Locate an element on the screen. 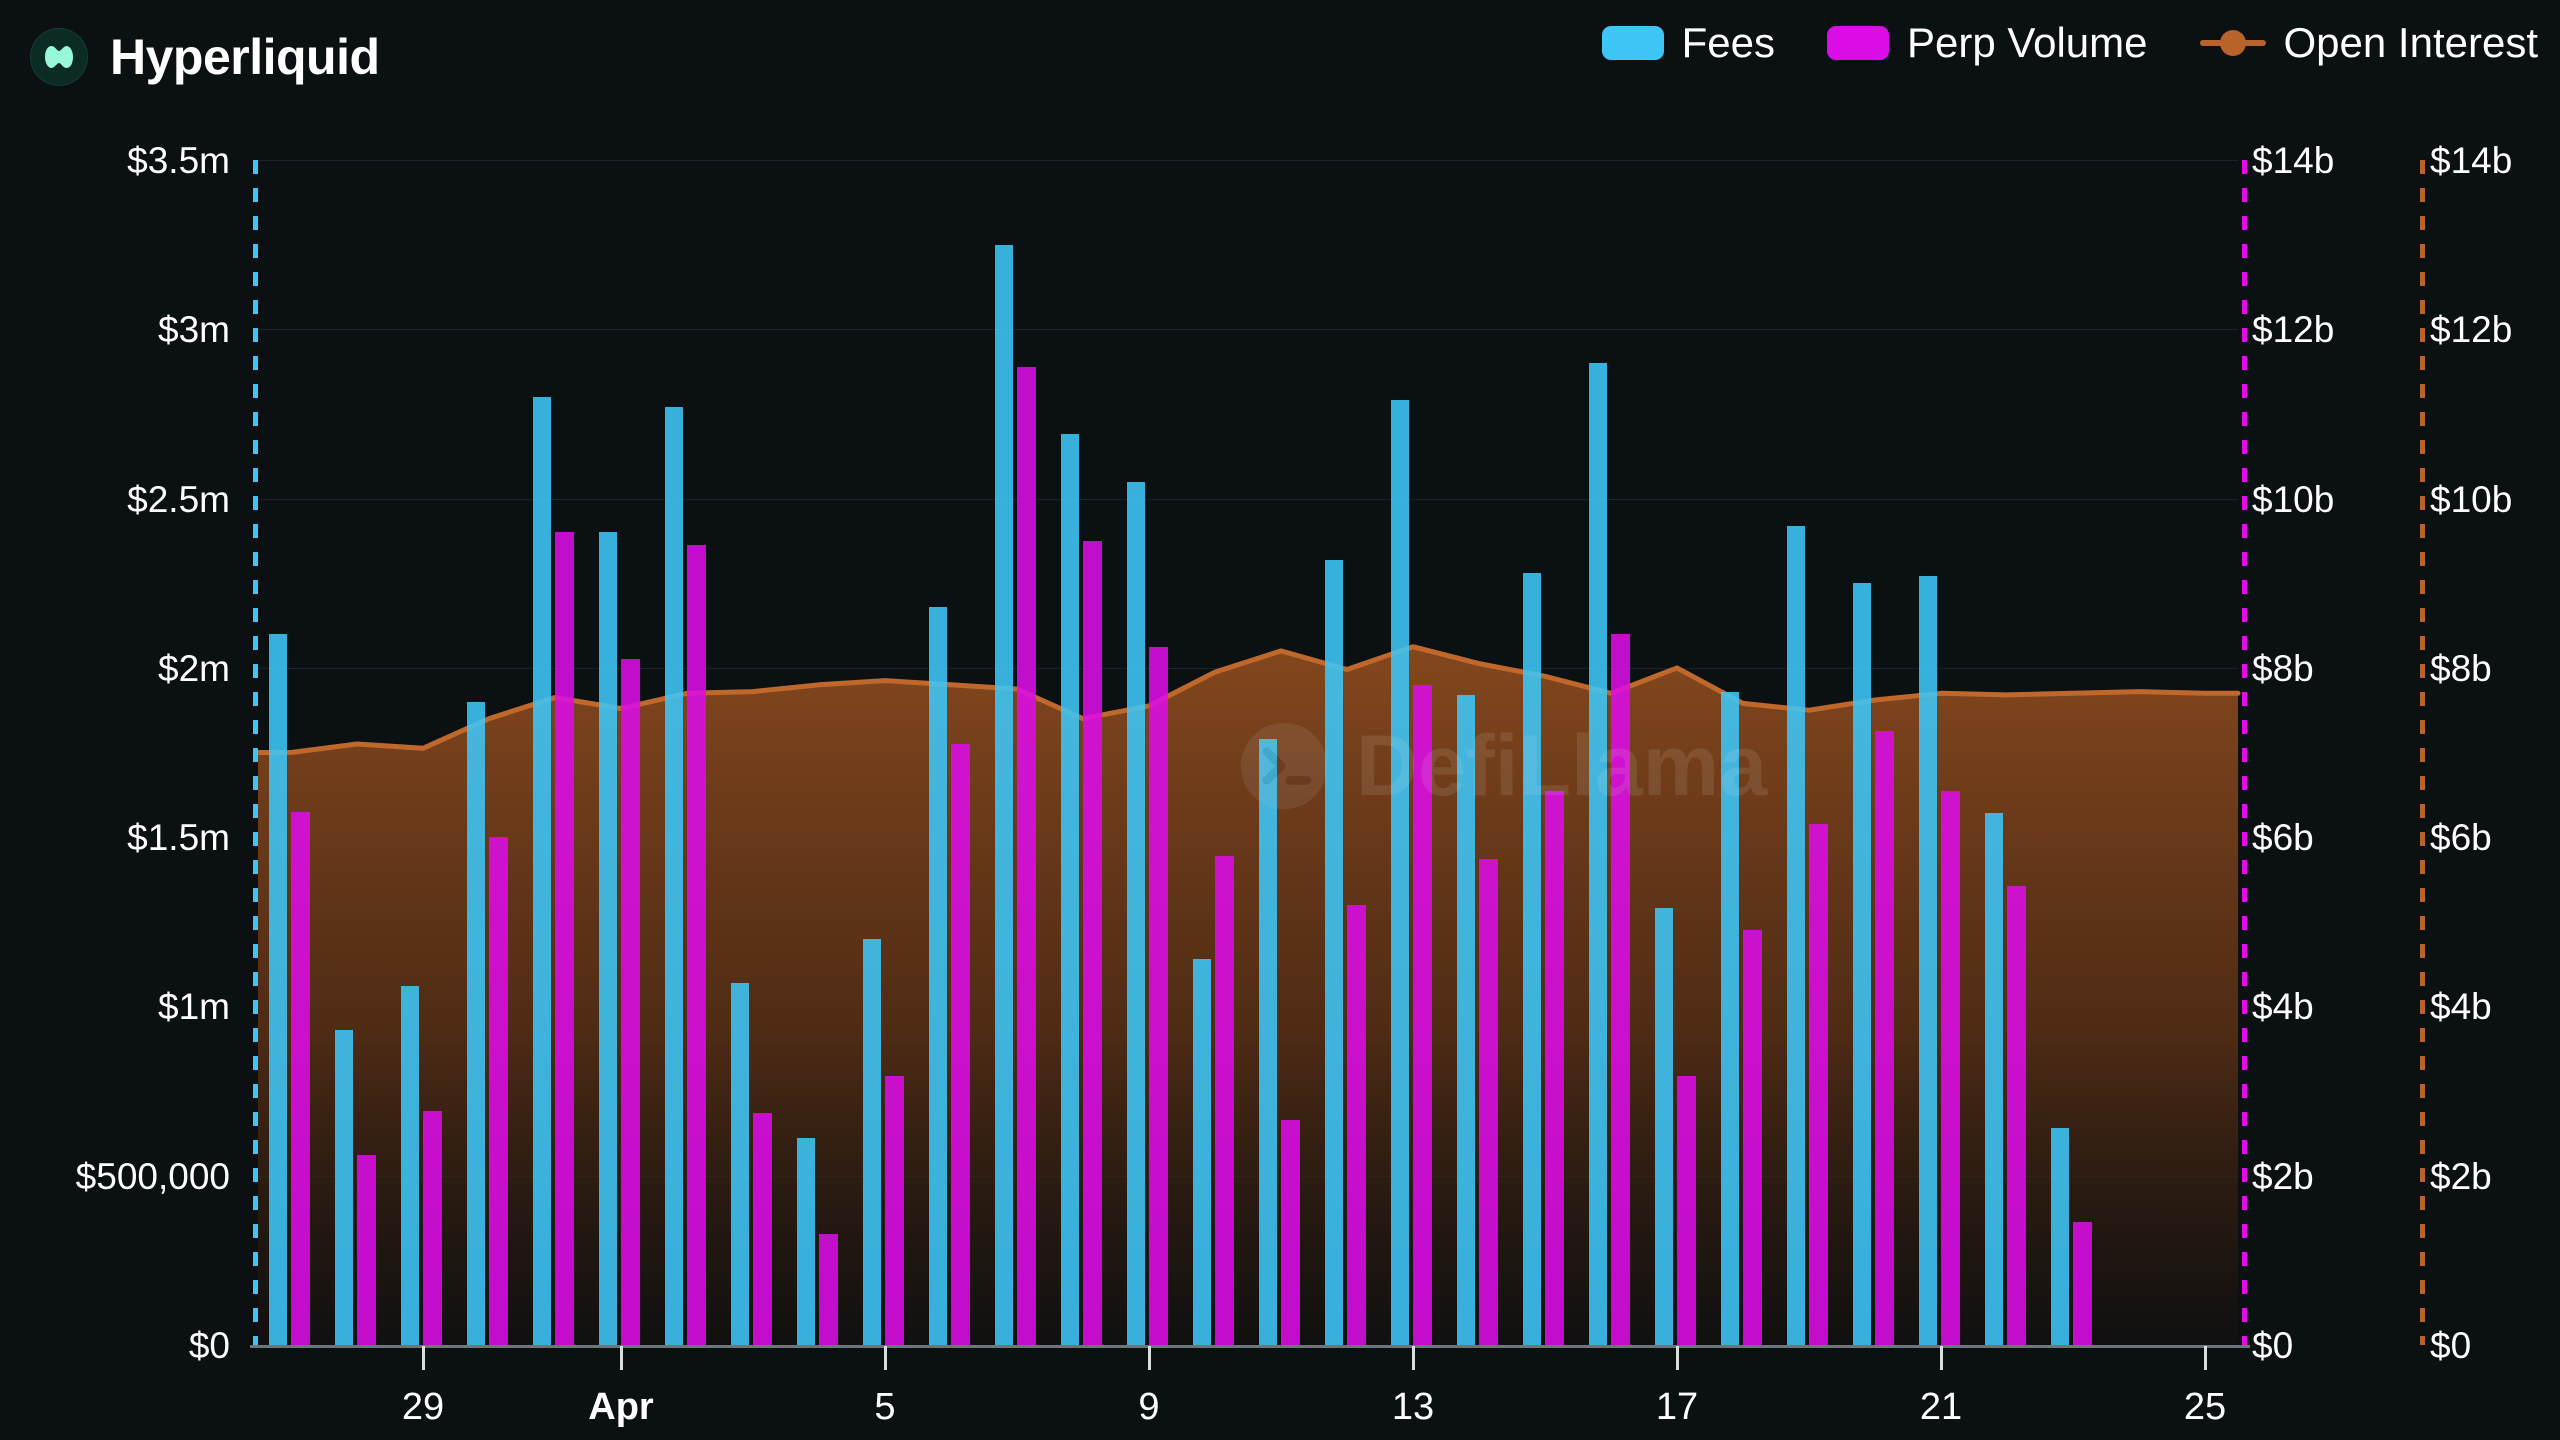 This screenshot has height=1440, width=2560. y-tick-label: $14b is located at coordinates (2471, 160).